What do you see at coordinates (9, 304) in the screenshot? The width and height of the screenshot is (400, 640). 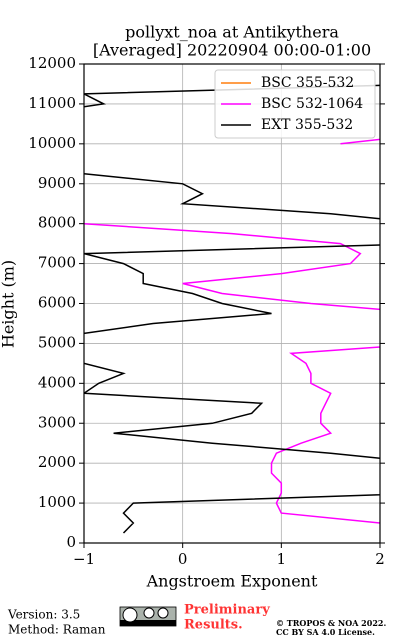 I see `y-axis-label: Height (m)` at bounding box center [9, 304].